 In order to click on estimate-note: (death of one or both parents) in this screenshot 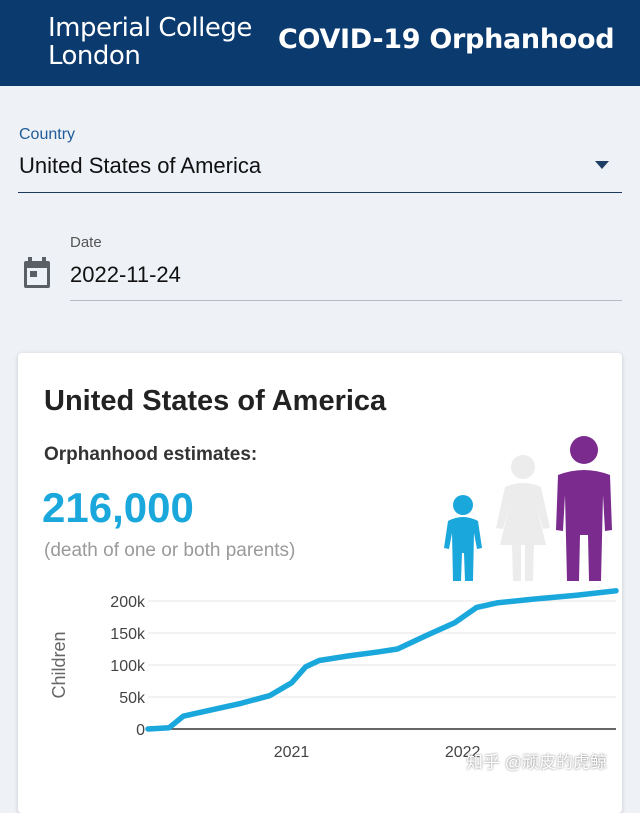, I will do `click(170, 550)`.